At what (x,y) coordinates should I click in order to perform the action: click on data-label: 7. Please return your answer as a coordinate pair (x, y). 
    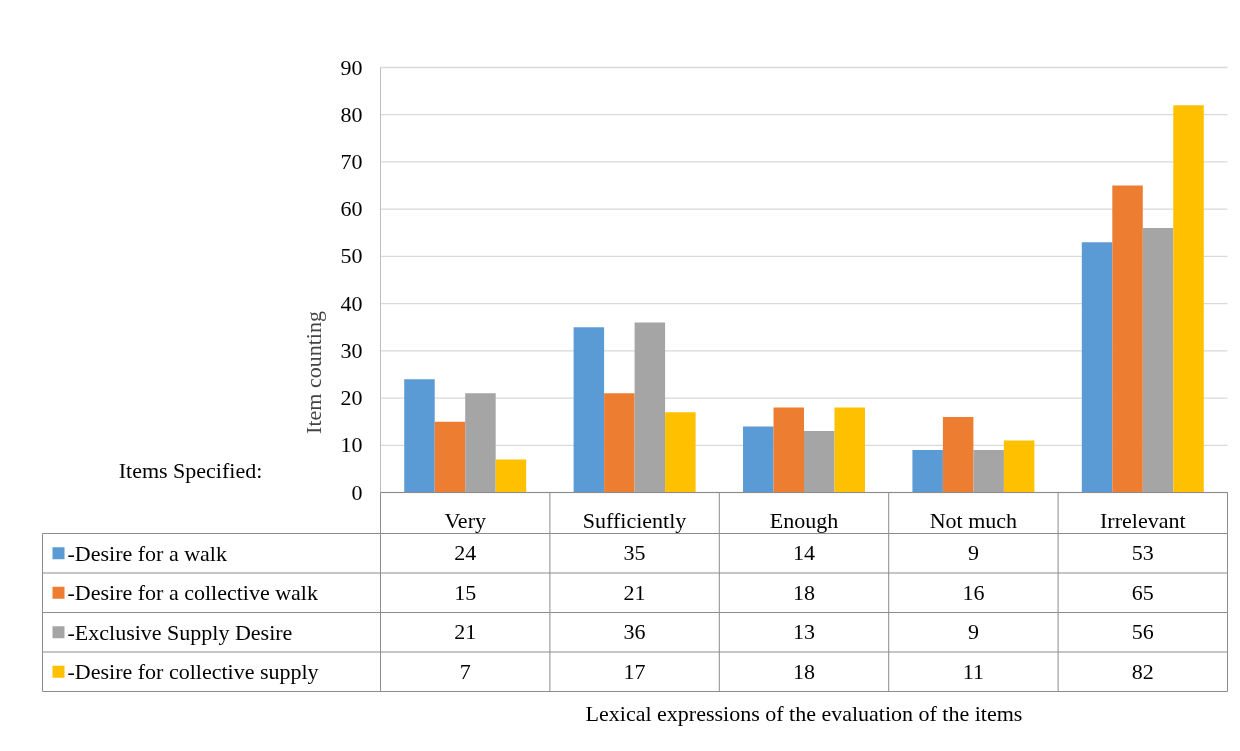
    Looking at the image, I should click on (465, 671).